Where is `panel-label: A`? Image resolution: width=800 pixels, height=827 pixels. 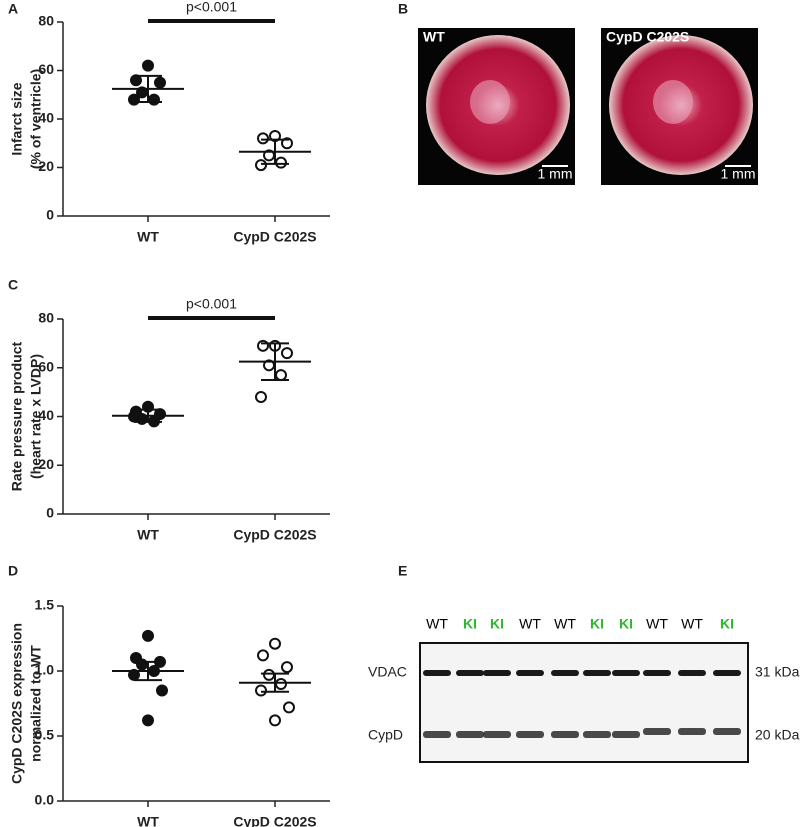
panel-label: A is located at coordinates (13, 9).